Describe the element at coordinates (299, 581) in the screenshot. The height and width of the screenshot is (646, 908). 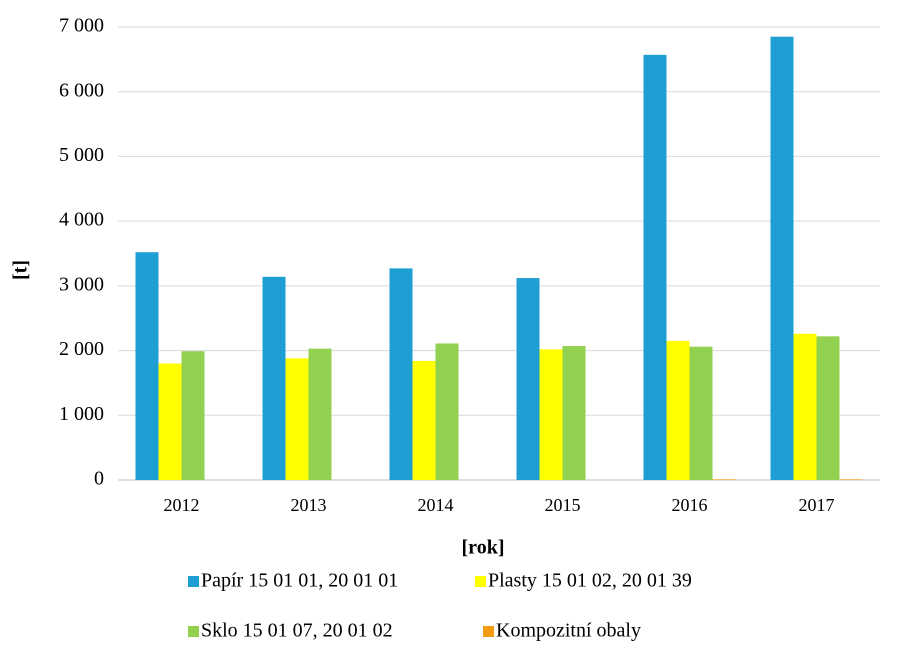
I see `legend-label: Papír 15 01 01, 20 01 01` at that location.